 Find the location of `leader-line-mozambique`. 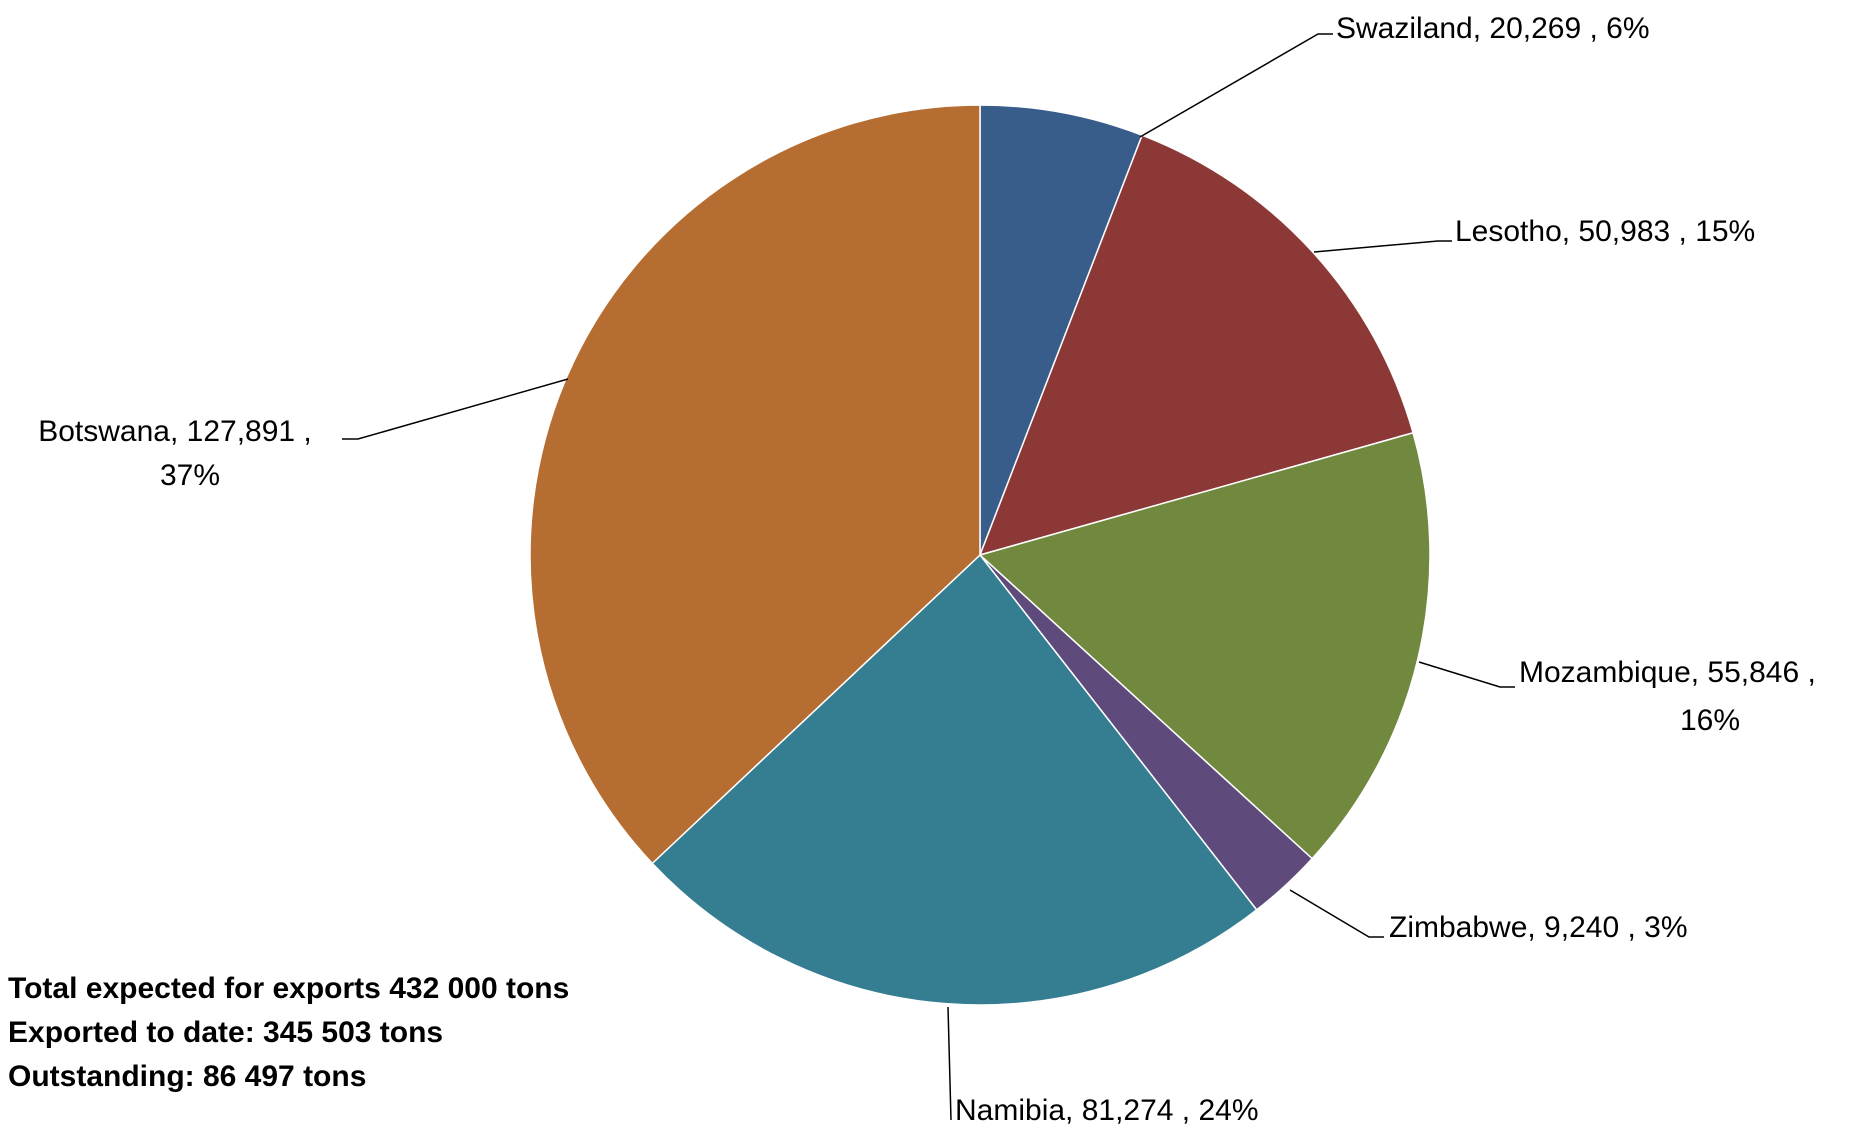

leader-line-mozambique is located at coordinates (1466, 674).